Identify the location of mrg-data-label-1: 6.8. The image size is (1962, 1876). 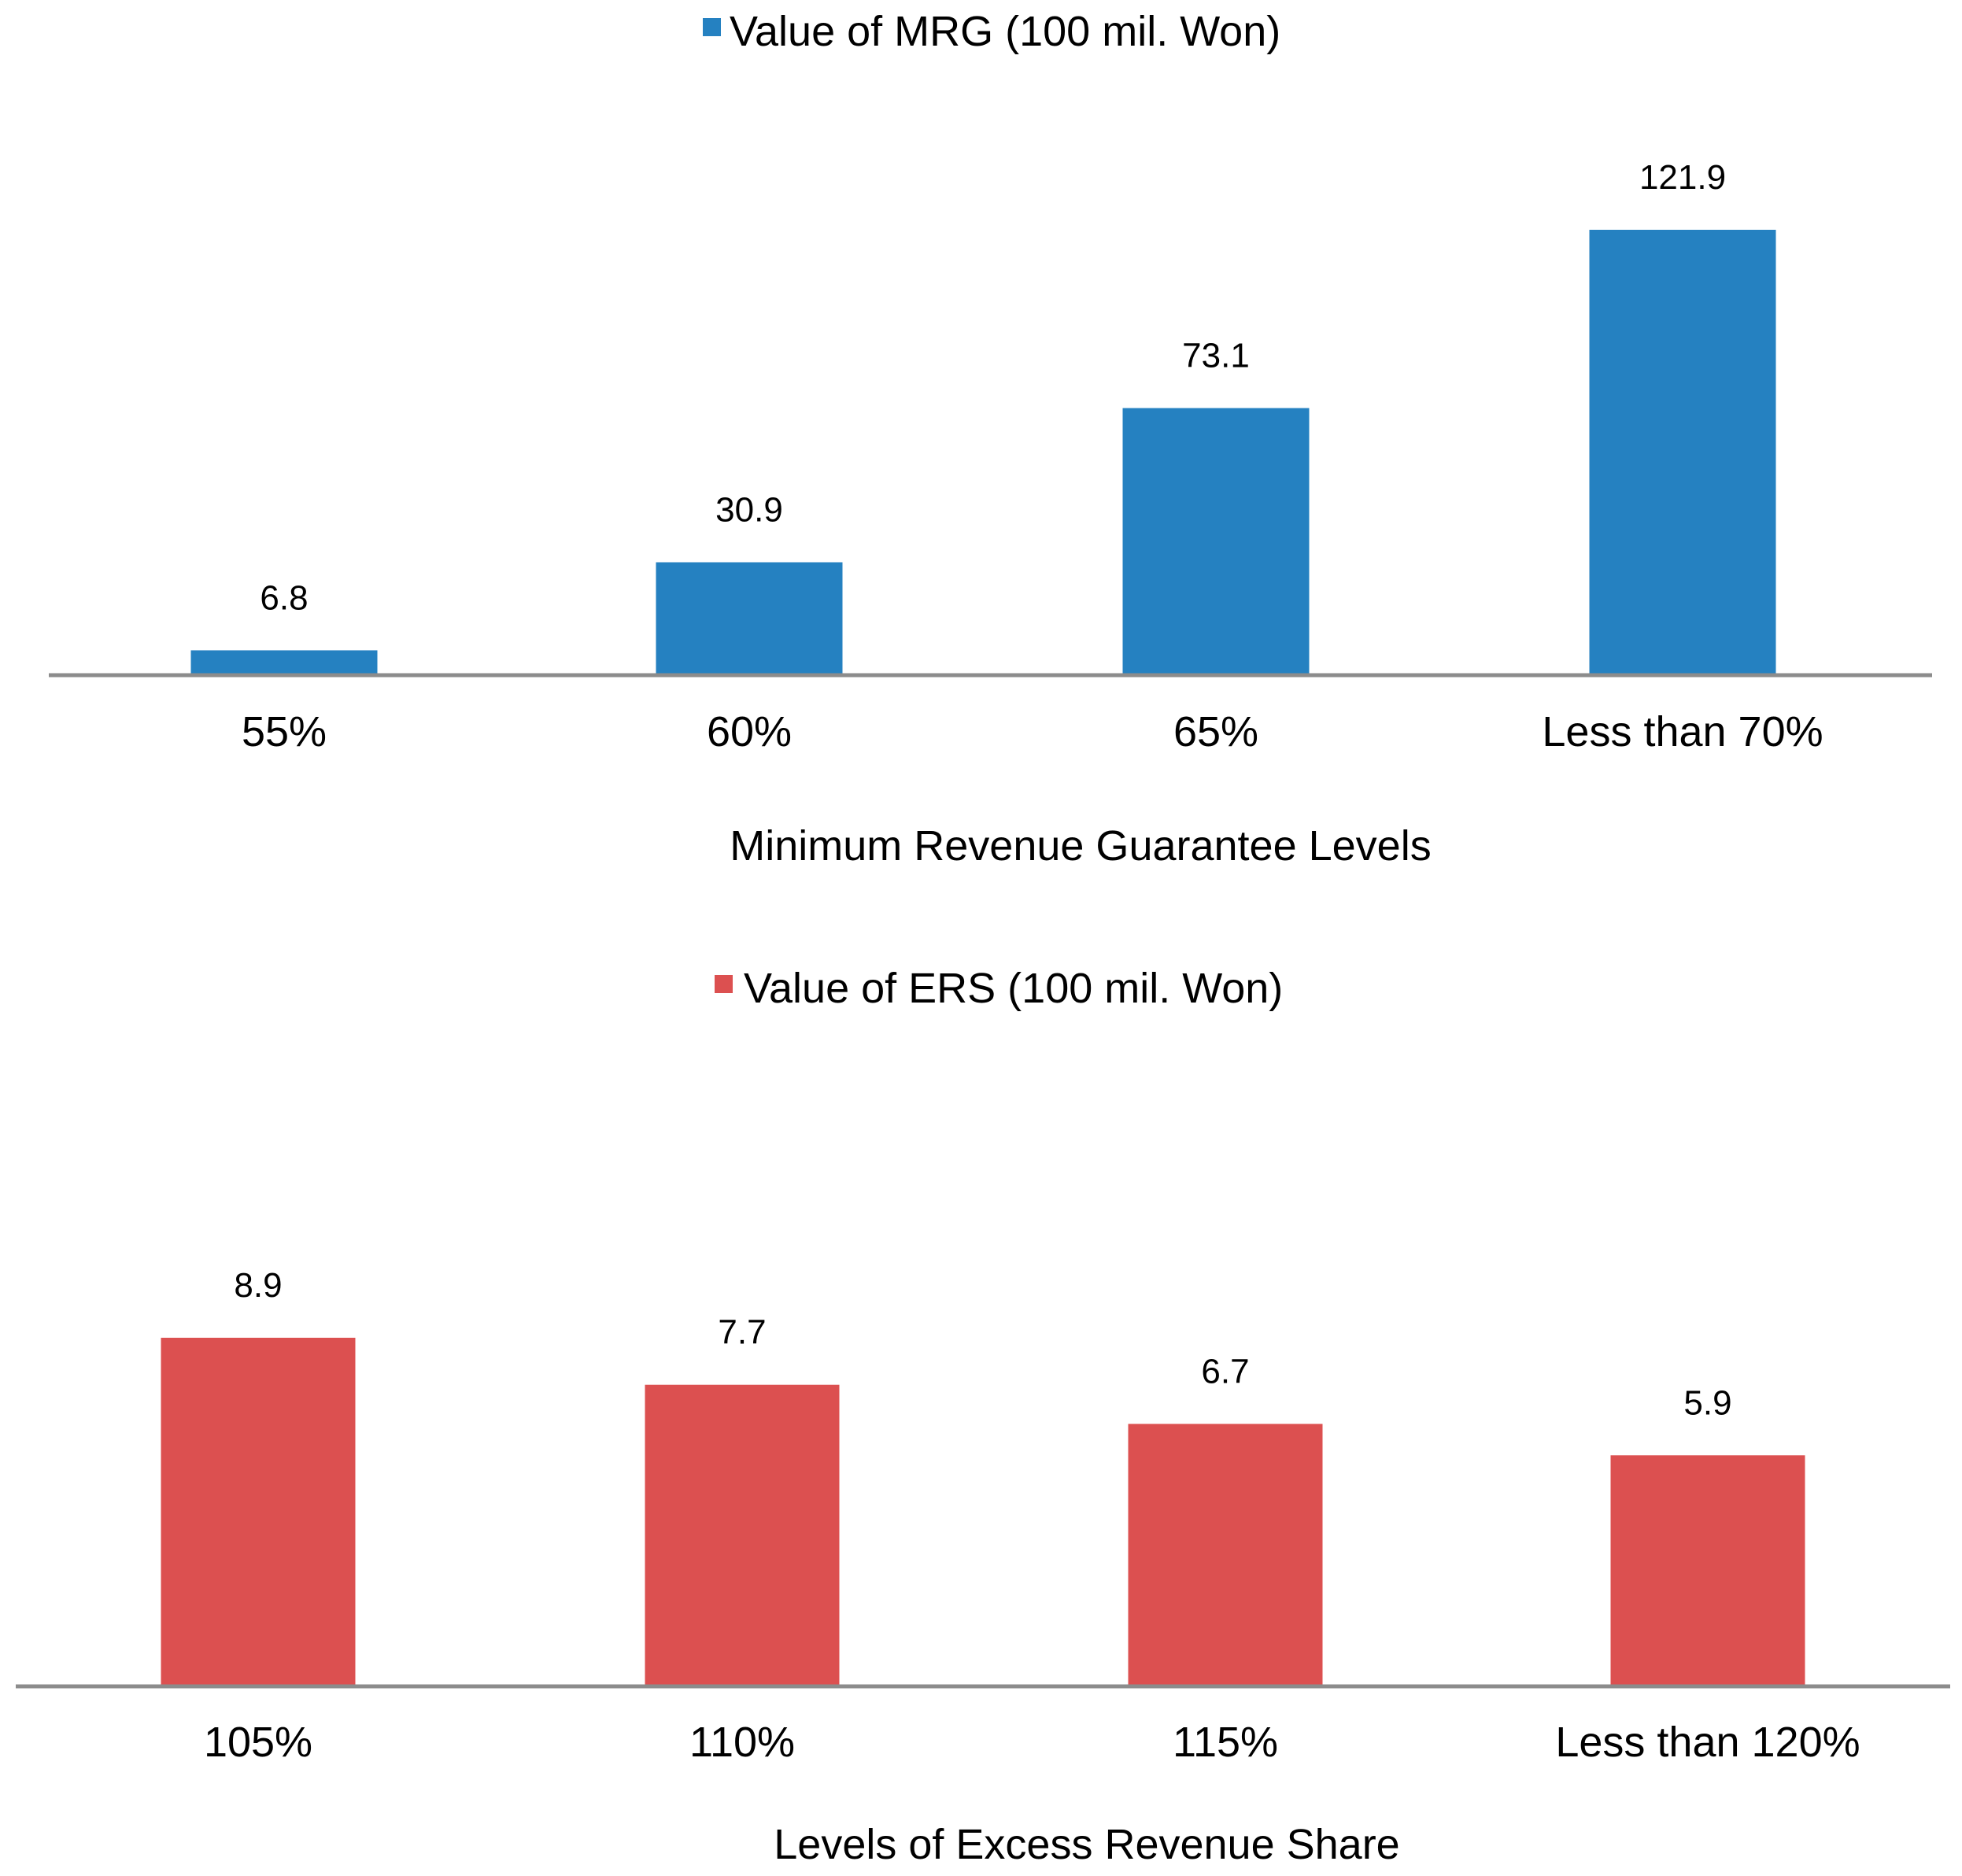
(284, 598).